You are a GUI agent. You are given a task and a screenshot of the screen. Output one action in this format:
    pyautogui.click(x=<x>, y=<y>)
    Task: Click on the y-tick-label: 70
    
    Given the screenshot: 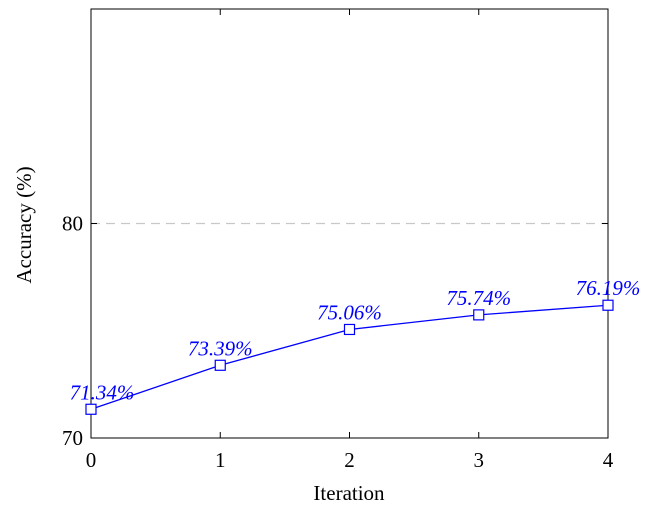 What is the action you would take?
    pyautogui.click(x=72, y=438)
    